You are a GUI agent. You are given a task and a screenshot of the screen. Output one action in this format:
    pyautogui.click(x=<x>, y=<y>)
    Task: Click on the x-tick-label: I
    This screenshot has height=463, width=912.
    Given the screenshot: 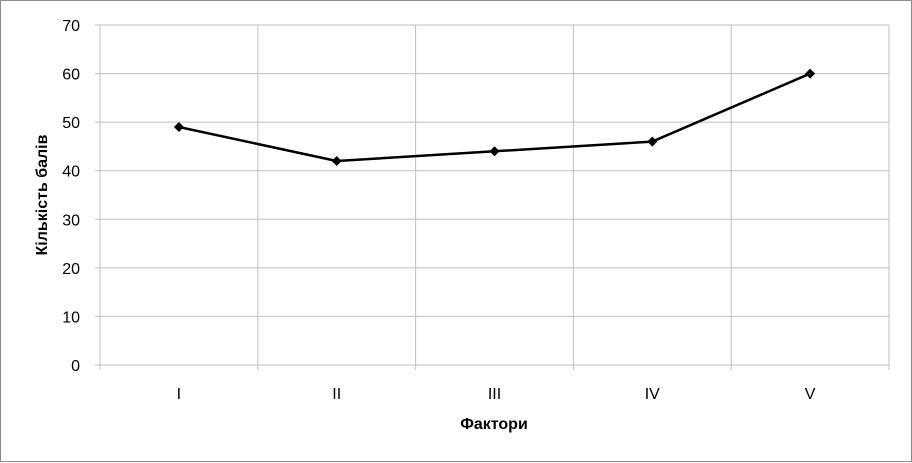 What is the action you would take?
    pyautogui.click(x=179, y=394)
    